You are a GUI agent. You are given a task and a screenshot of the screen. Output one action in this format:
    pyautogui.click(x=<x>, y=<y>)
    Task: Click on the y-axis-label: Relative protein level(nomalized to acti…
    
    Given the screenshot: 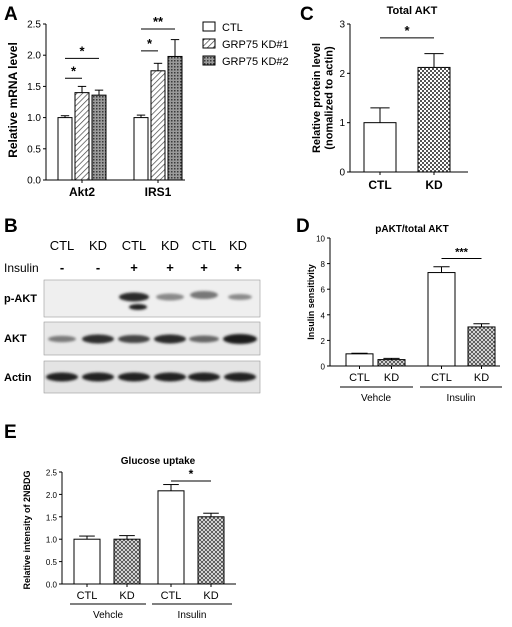 What is the action you would take?
    pyautogui.click(x=323, y=98)
    